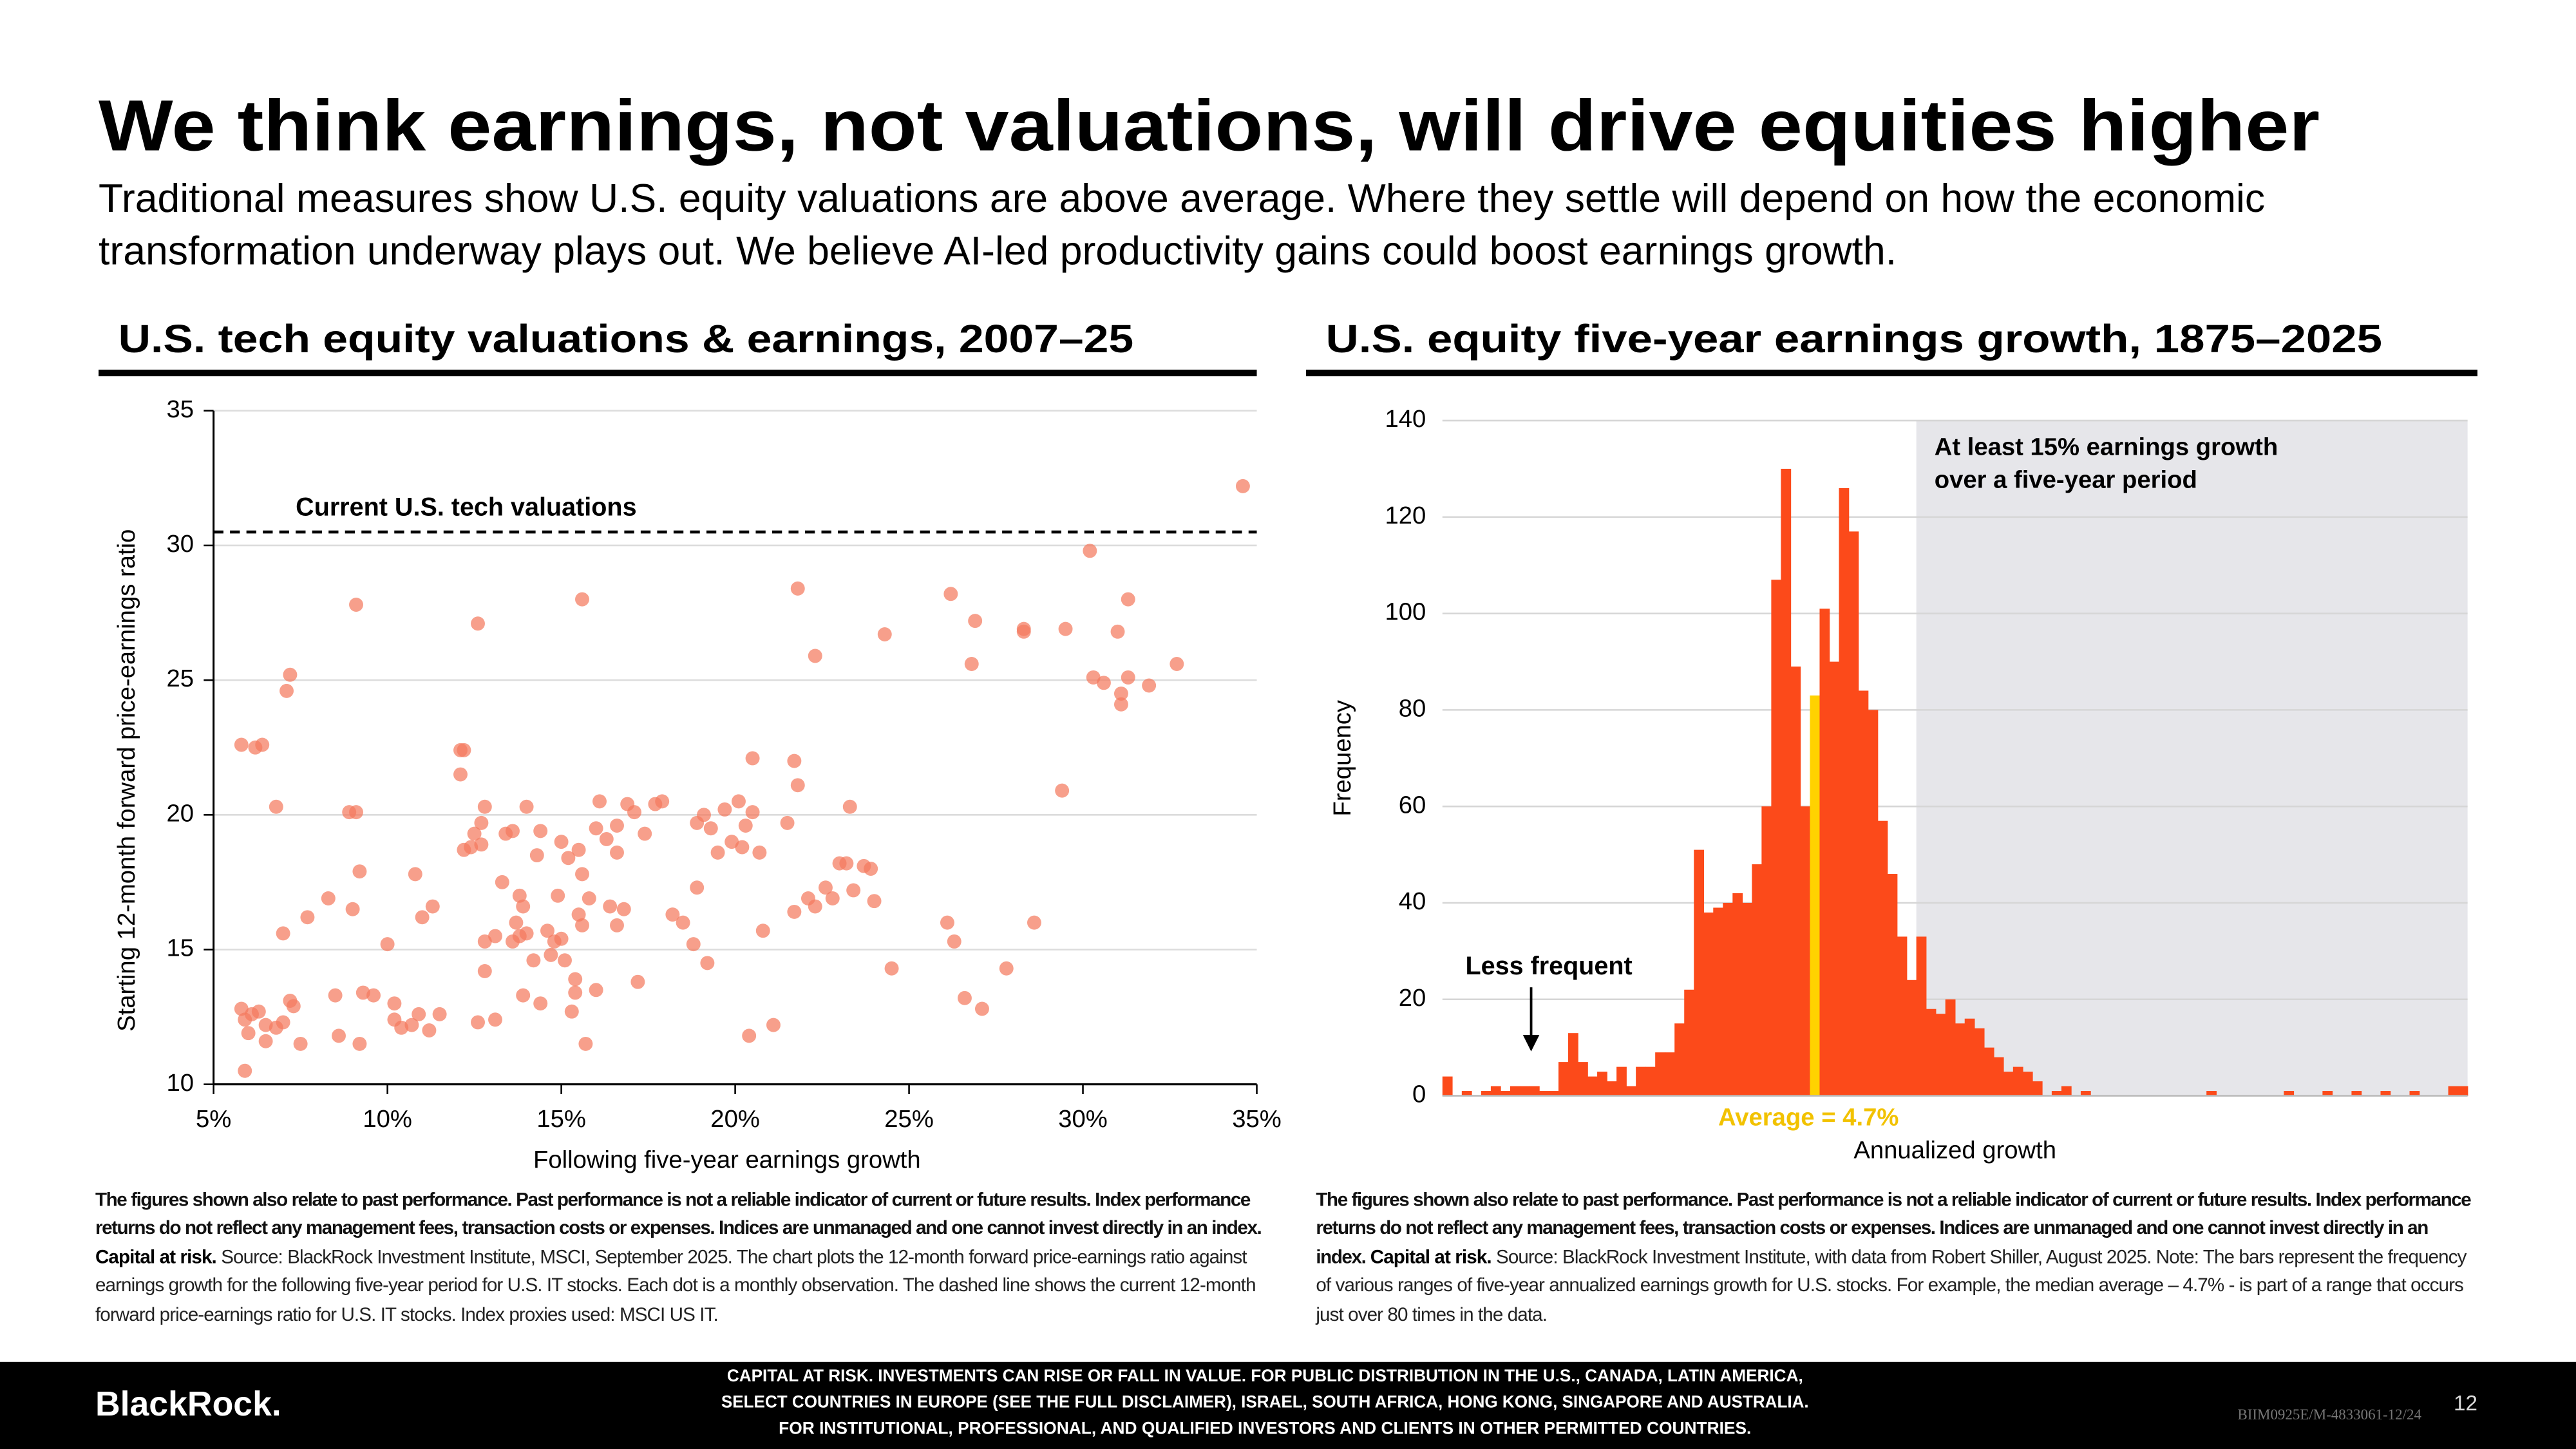  What do you see at coordinates (1431, 1257) in the screenshot?
I see `capital-at-risk: Capital at risk.` at bounding box center [1431, 1257].